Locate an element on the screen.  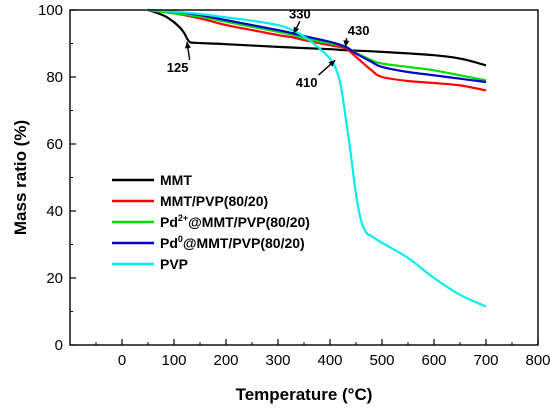
x-tick-label: 300 is located at coordinates (277, 360).